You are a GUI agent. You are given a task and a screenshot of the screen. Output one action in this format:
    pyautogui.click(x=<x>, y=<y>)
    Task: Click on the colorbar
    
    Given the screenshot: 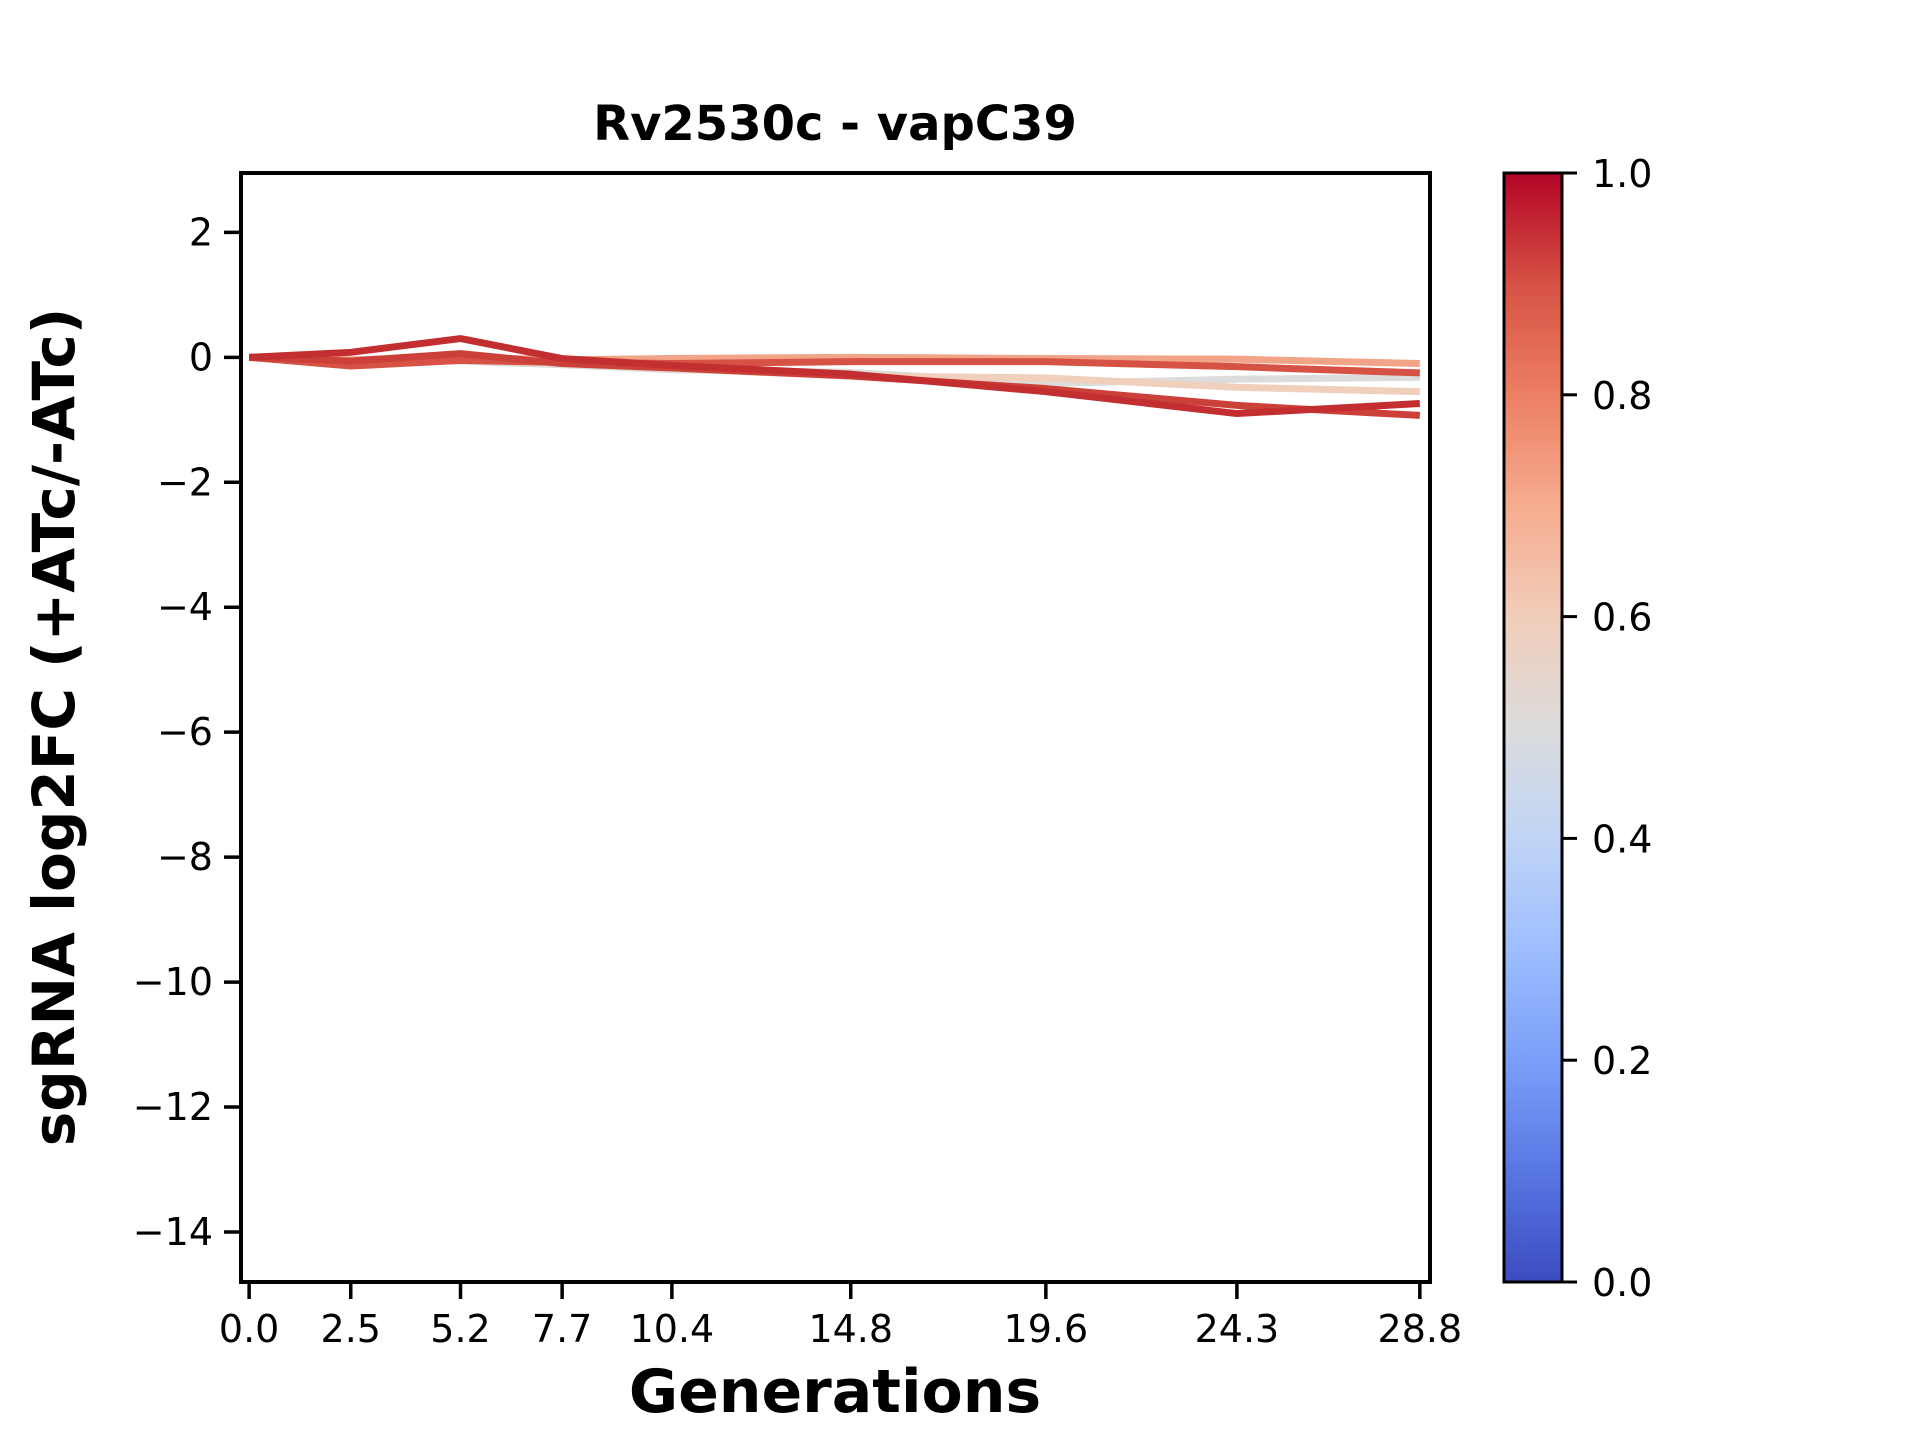 What is the action you would take?
    pyautogui.click(x=1533, y=727)
    